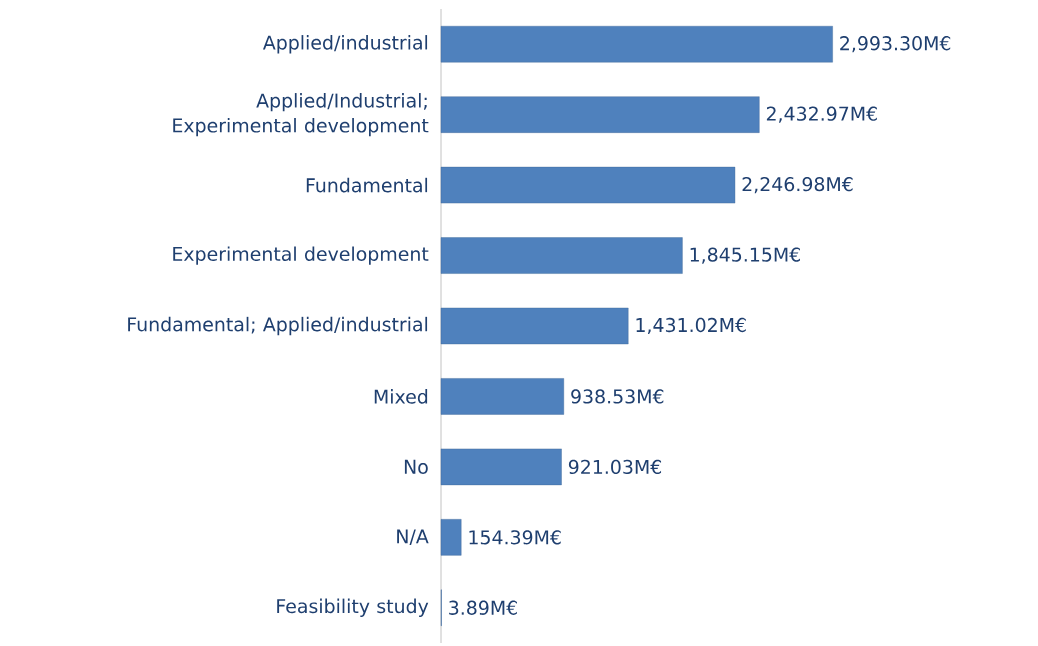 The height and width of the screenshot is (646, 1038). What do you see at coordinates (515, 537) in the screenshot?
I see `data-label: 154.39M€` at bounding box center [515, 537].